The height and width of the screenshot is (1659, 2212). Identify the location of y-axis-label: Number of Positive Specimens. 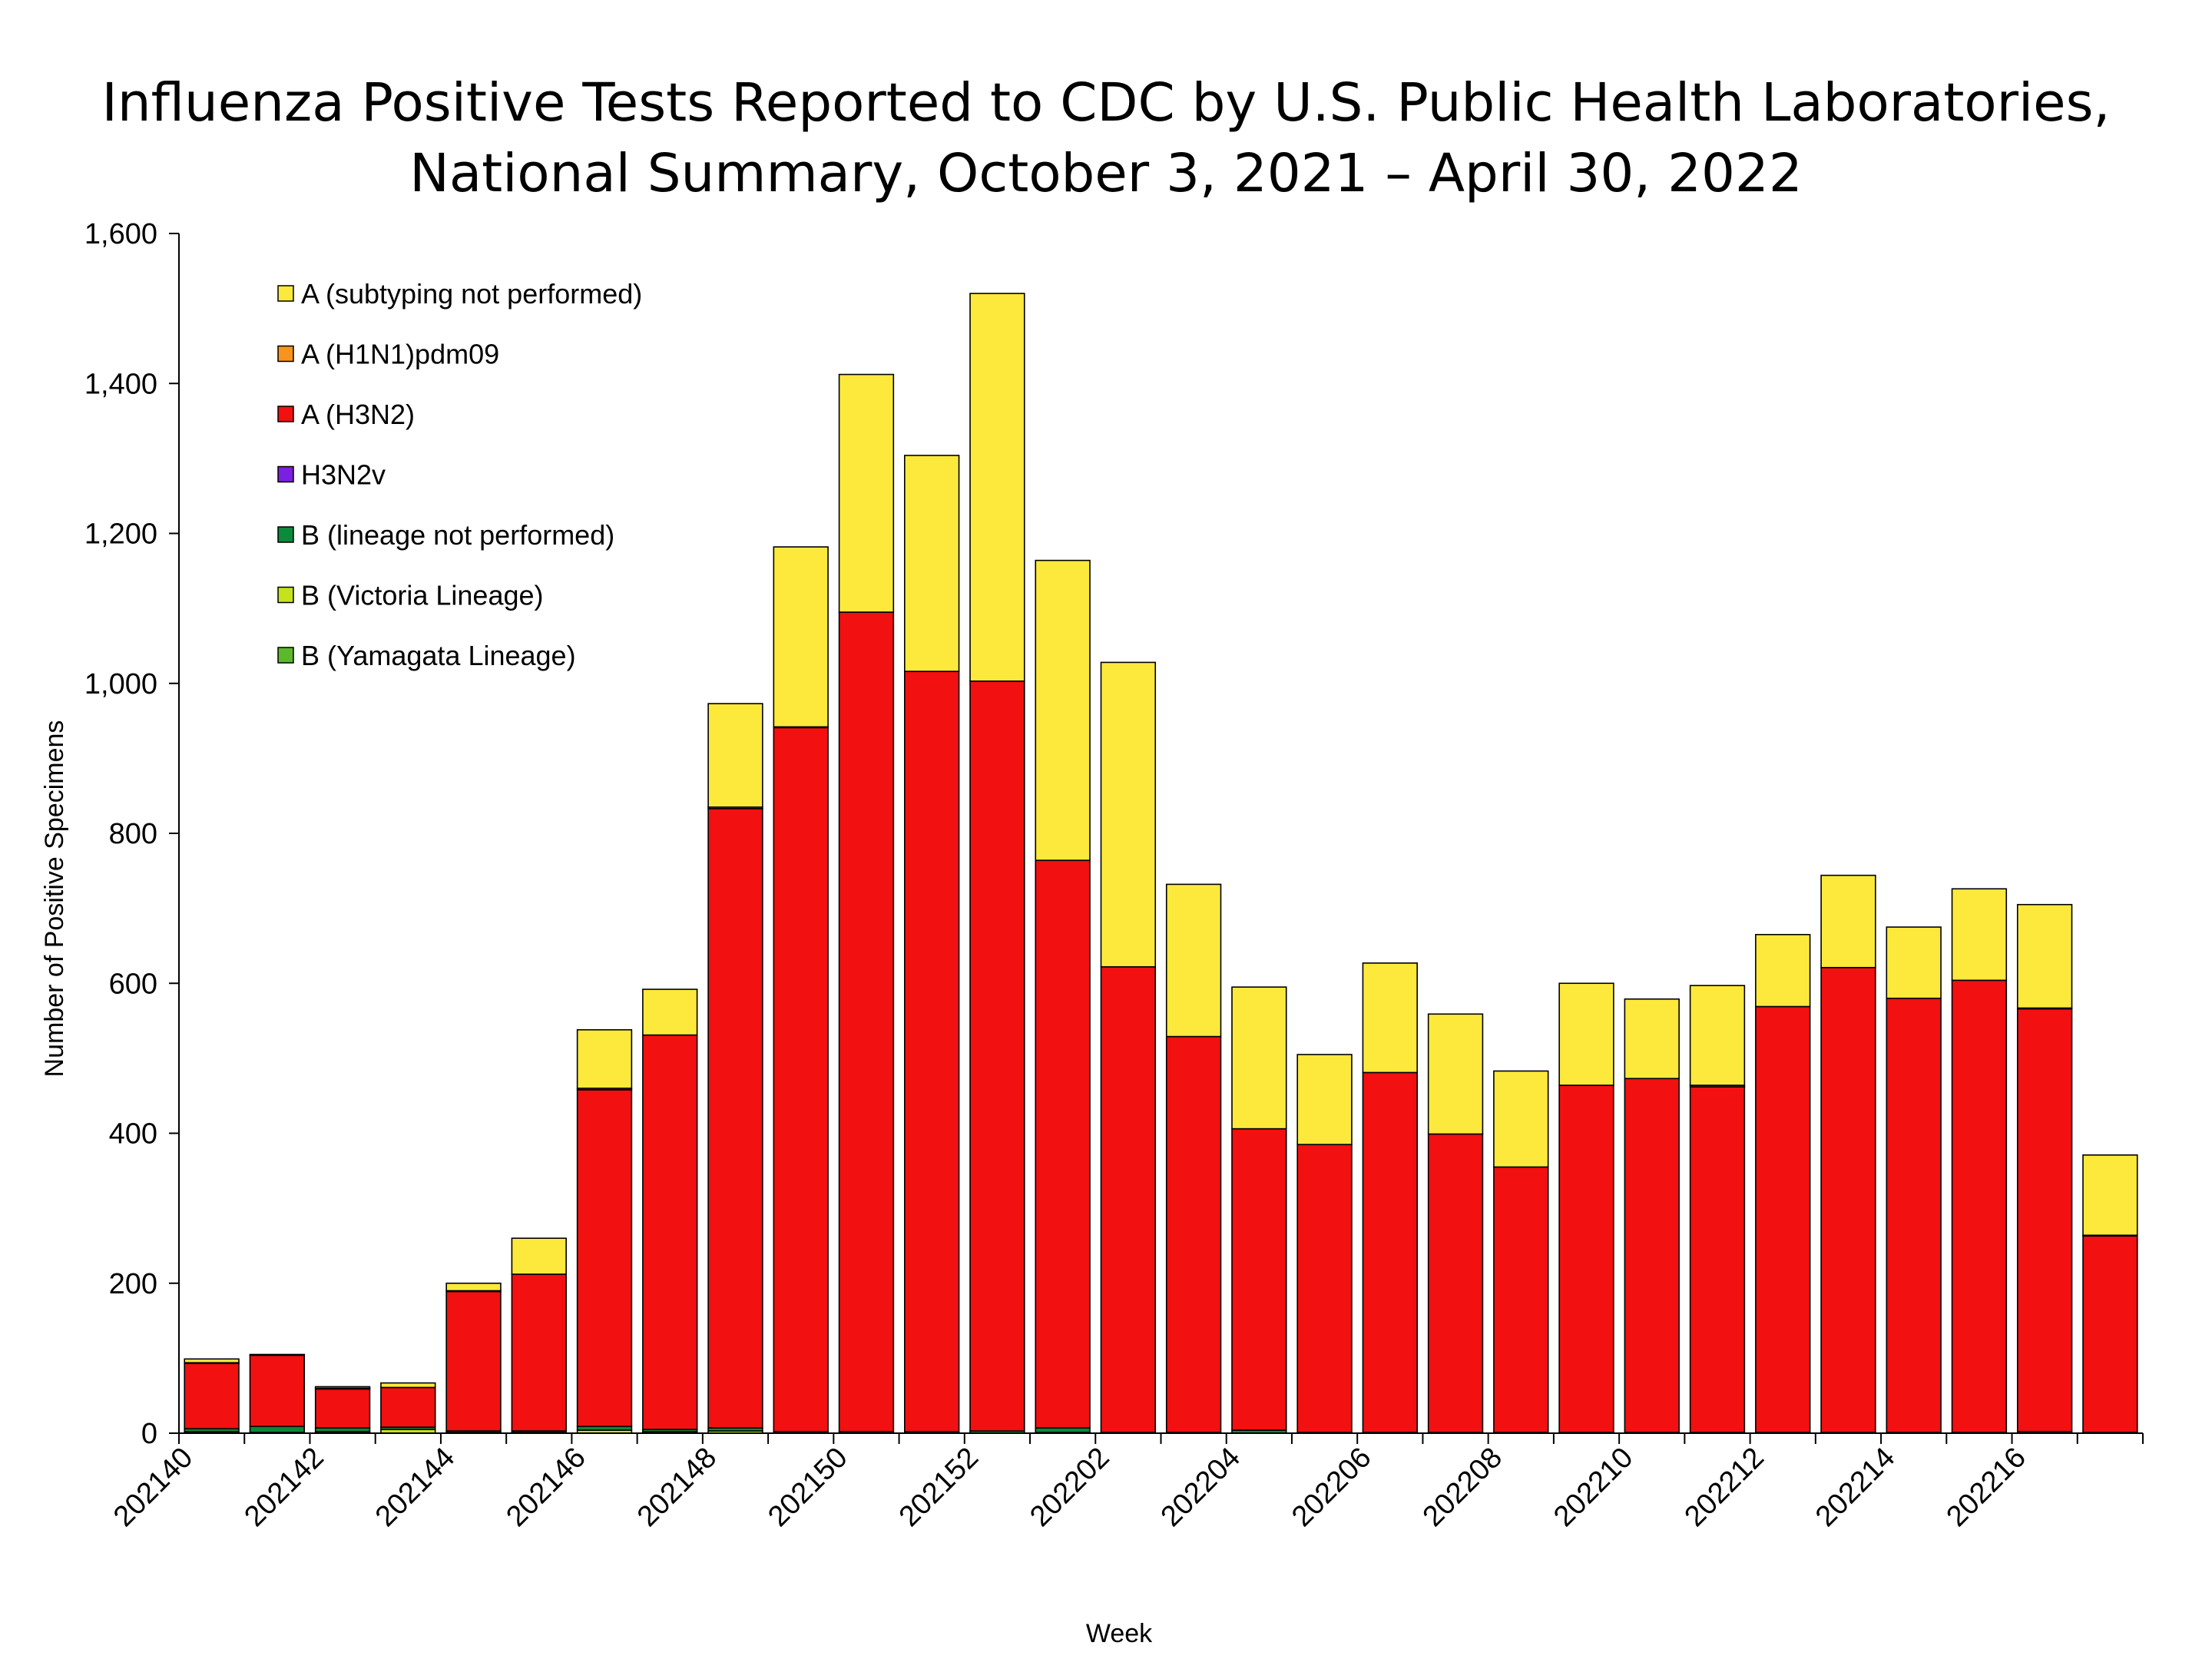
(55, 899).